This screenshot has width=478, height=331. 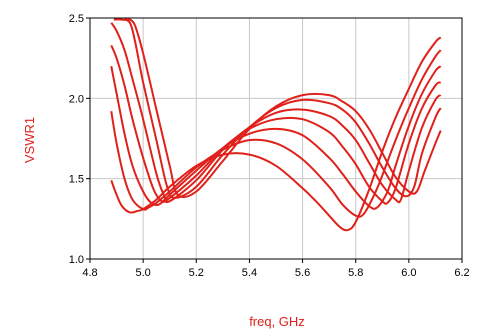 What do you see at coordinates (76, 260) in the screenshot?
I see `y-tick-label: 1.0` at bounding box center [76, 260].